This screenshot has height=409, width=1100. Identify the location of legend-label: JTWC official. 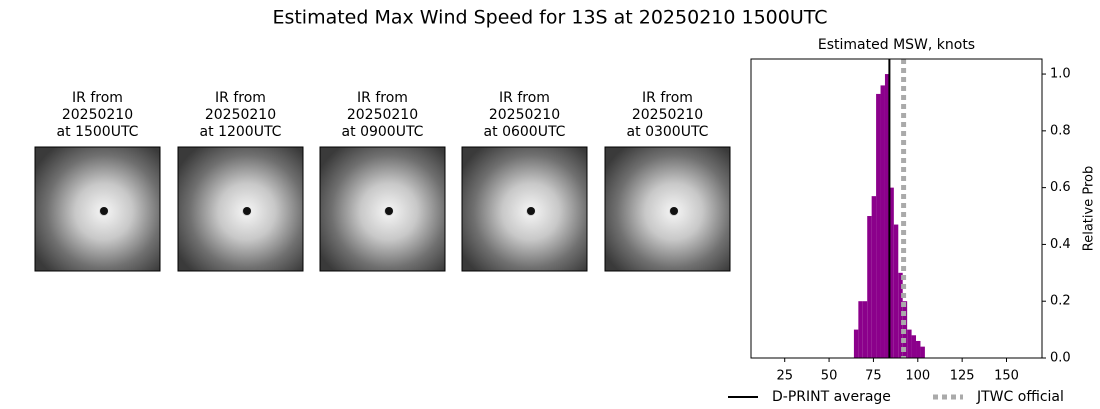
(1020, 397).